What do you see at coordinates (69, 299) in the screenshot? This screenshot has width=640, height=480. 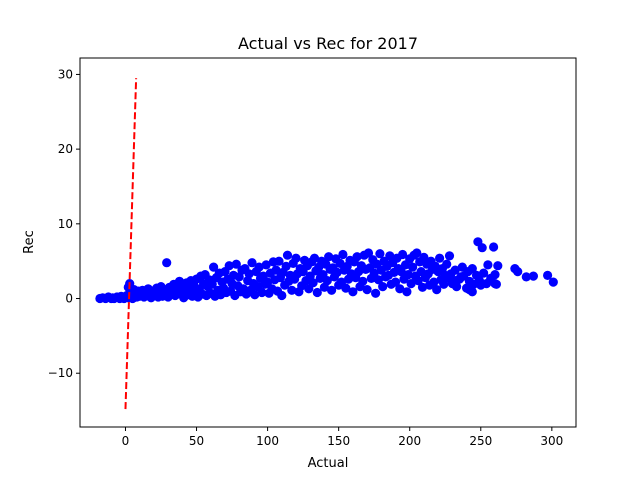 I see `y-tick-label: 0` at bounding box center [69, 299].